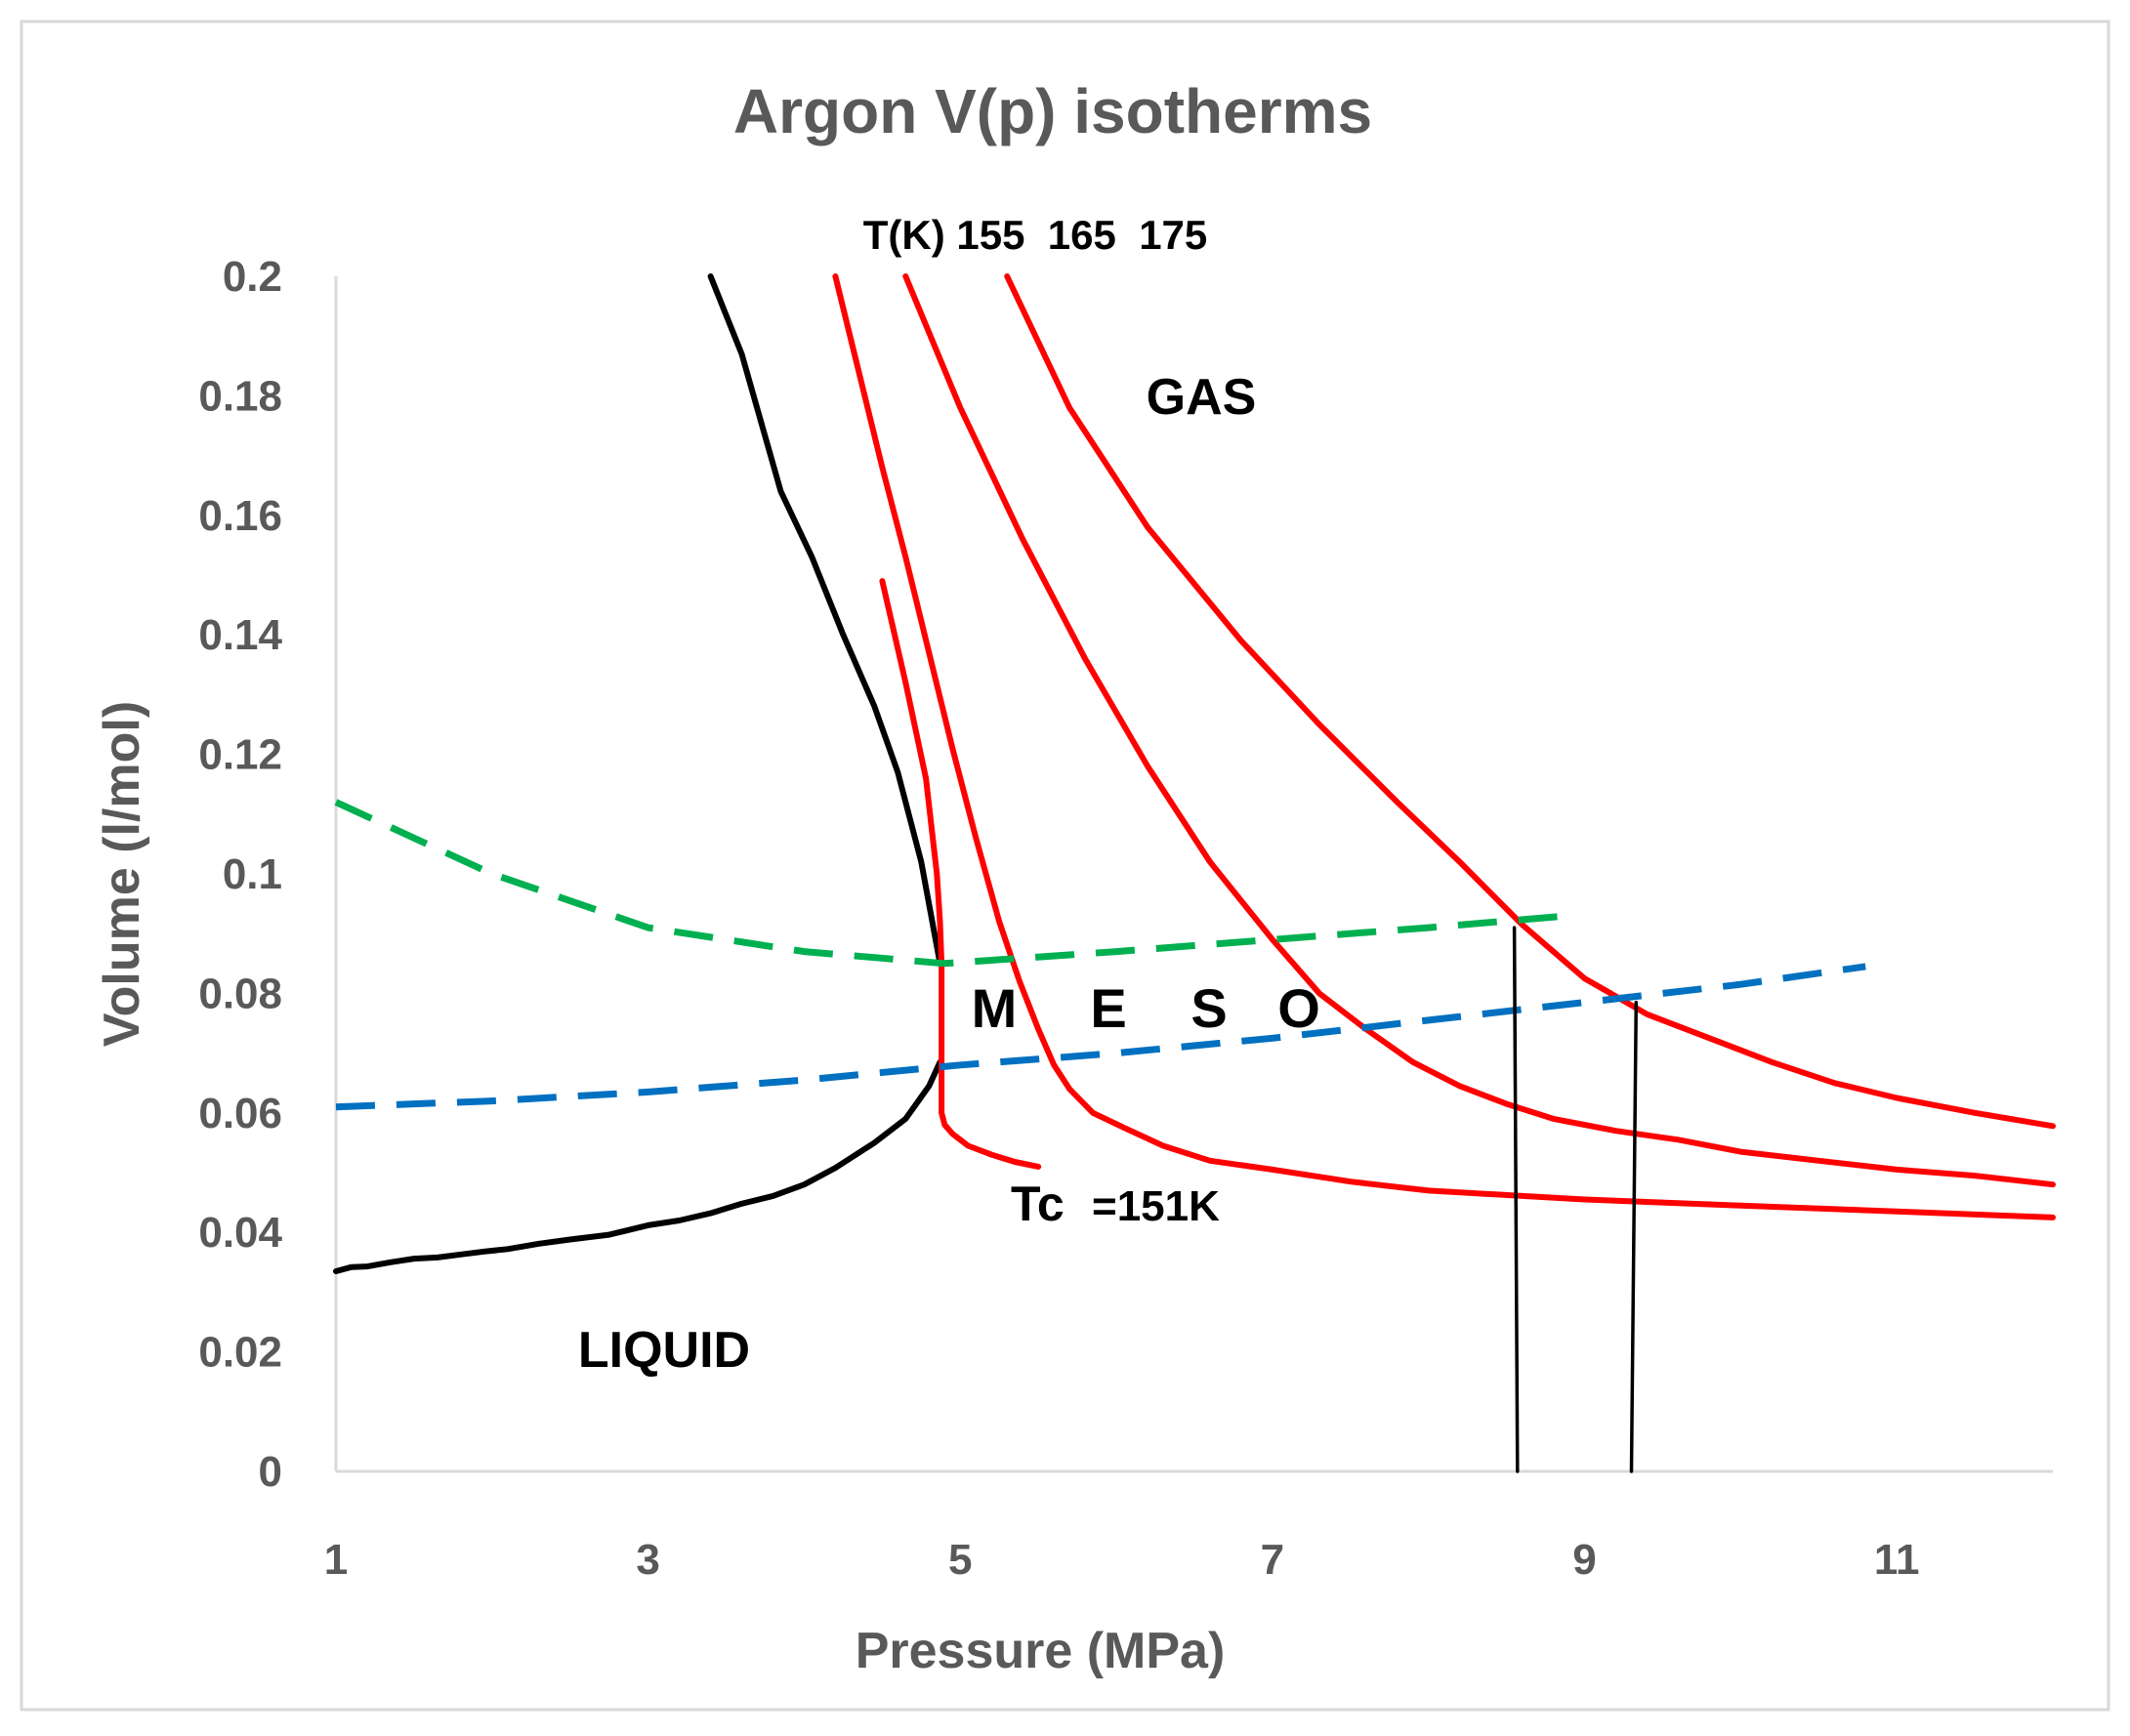 The image size is (2130, 1736). What do you see at coordinates (1584, 1560) in the screenshot?
I see `x-tick-label: 9` at bounding box center [1584, 1560].